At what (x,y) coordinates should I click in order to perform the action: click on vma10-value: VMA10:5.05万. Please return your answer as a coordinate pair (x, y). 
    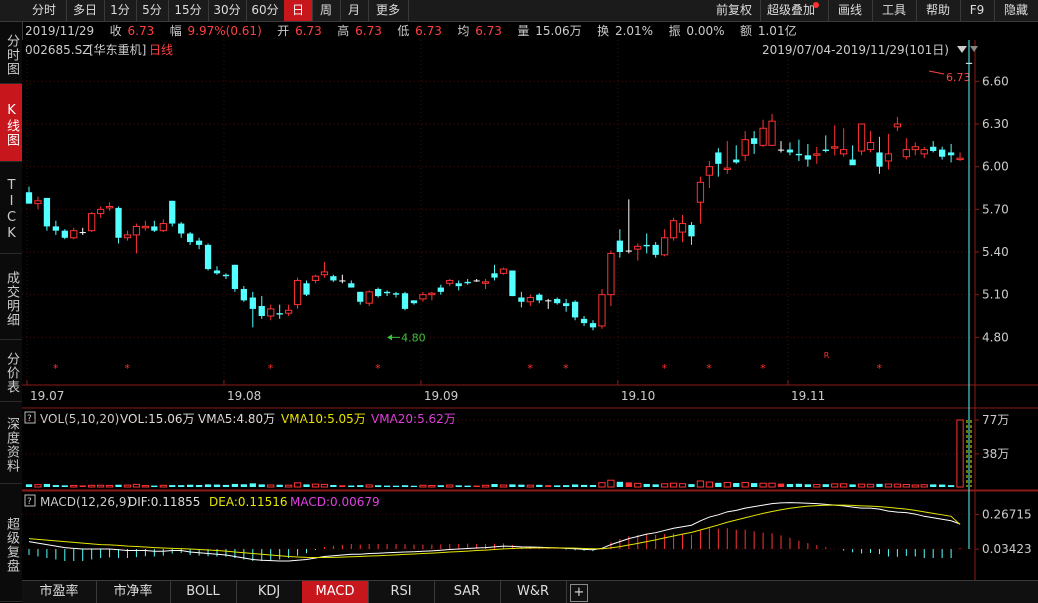
    Looking at the image, I should click on (323, 419).